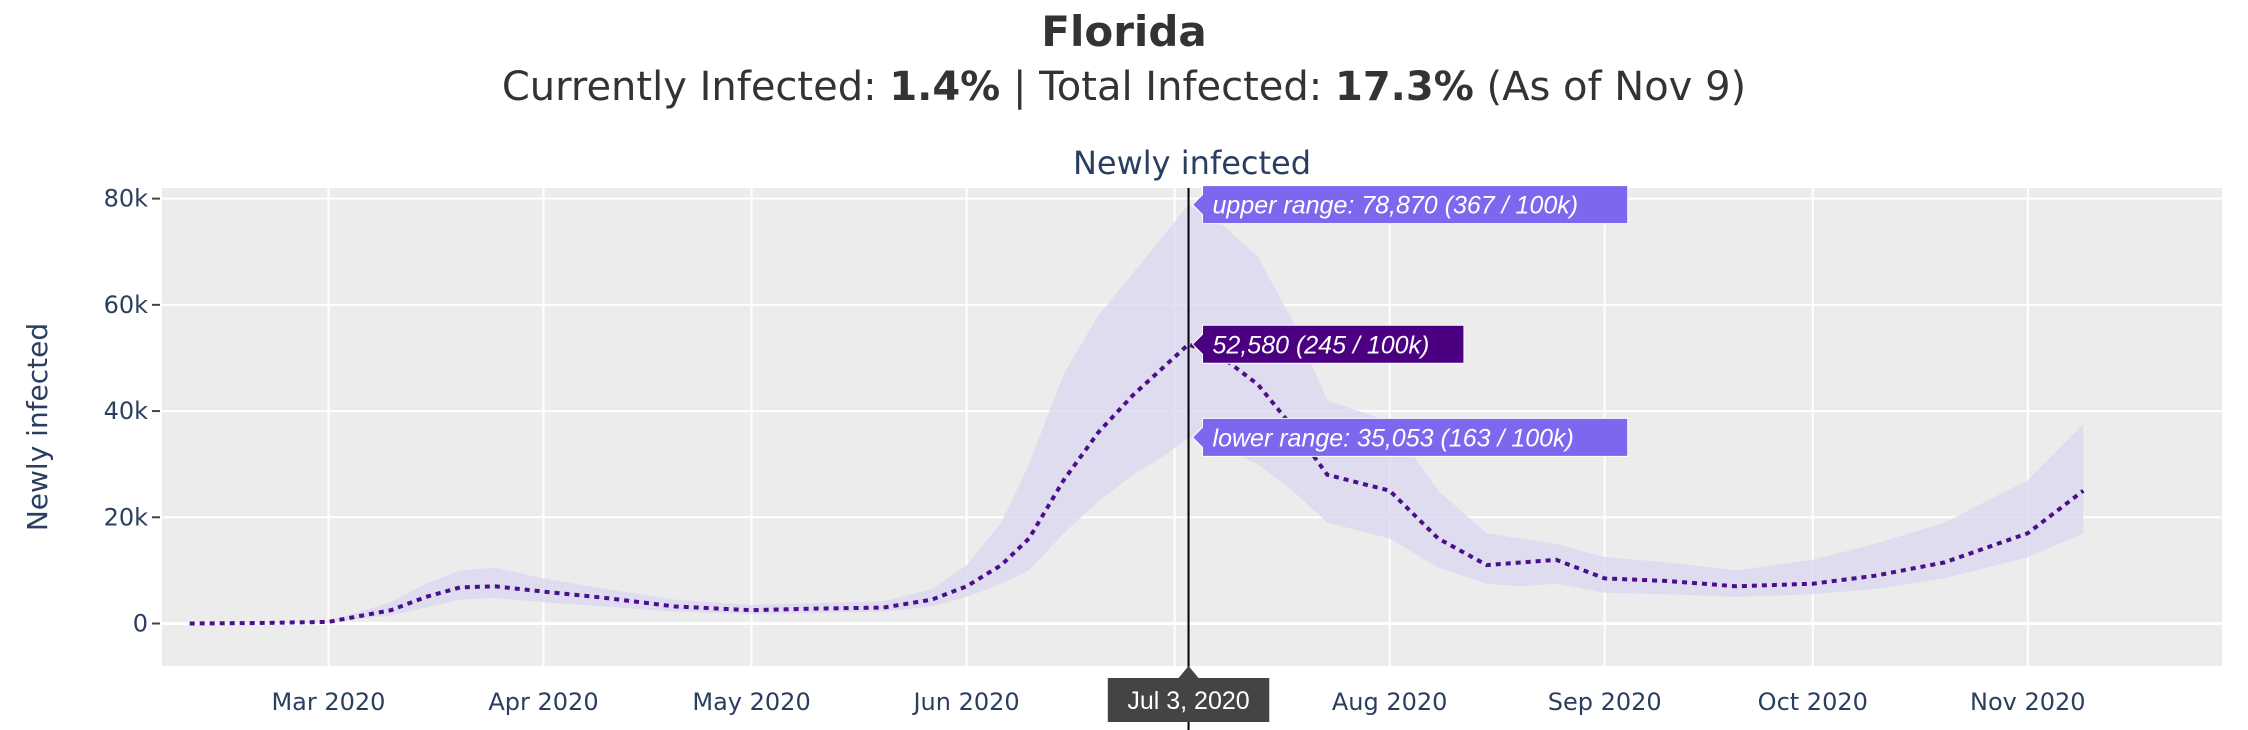  I want to click on hover-upper-label: upper range: 78,870 (367 / 100k), so click(1410, 205).